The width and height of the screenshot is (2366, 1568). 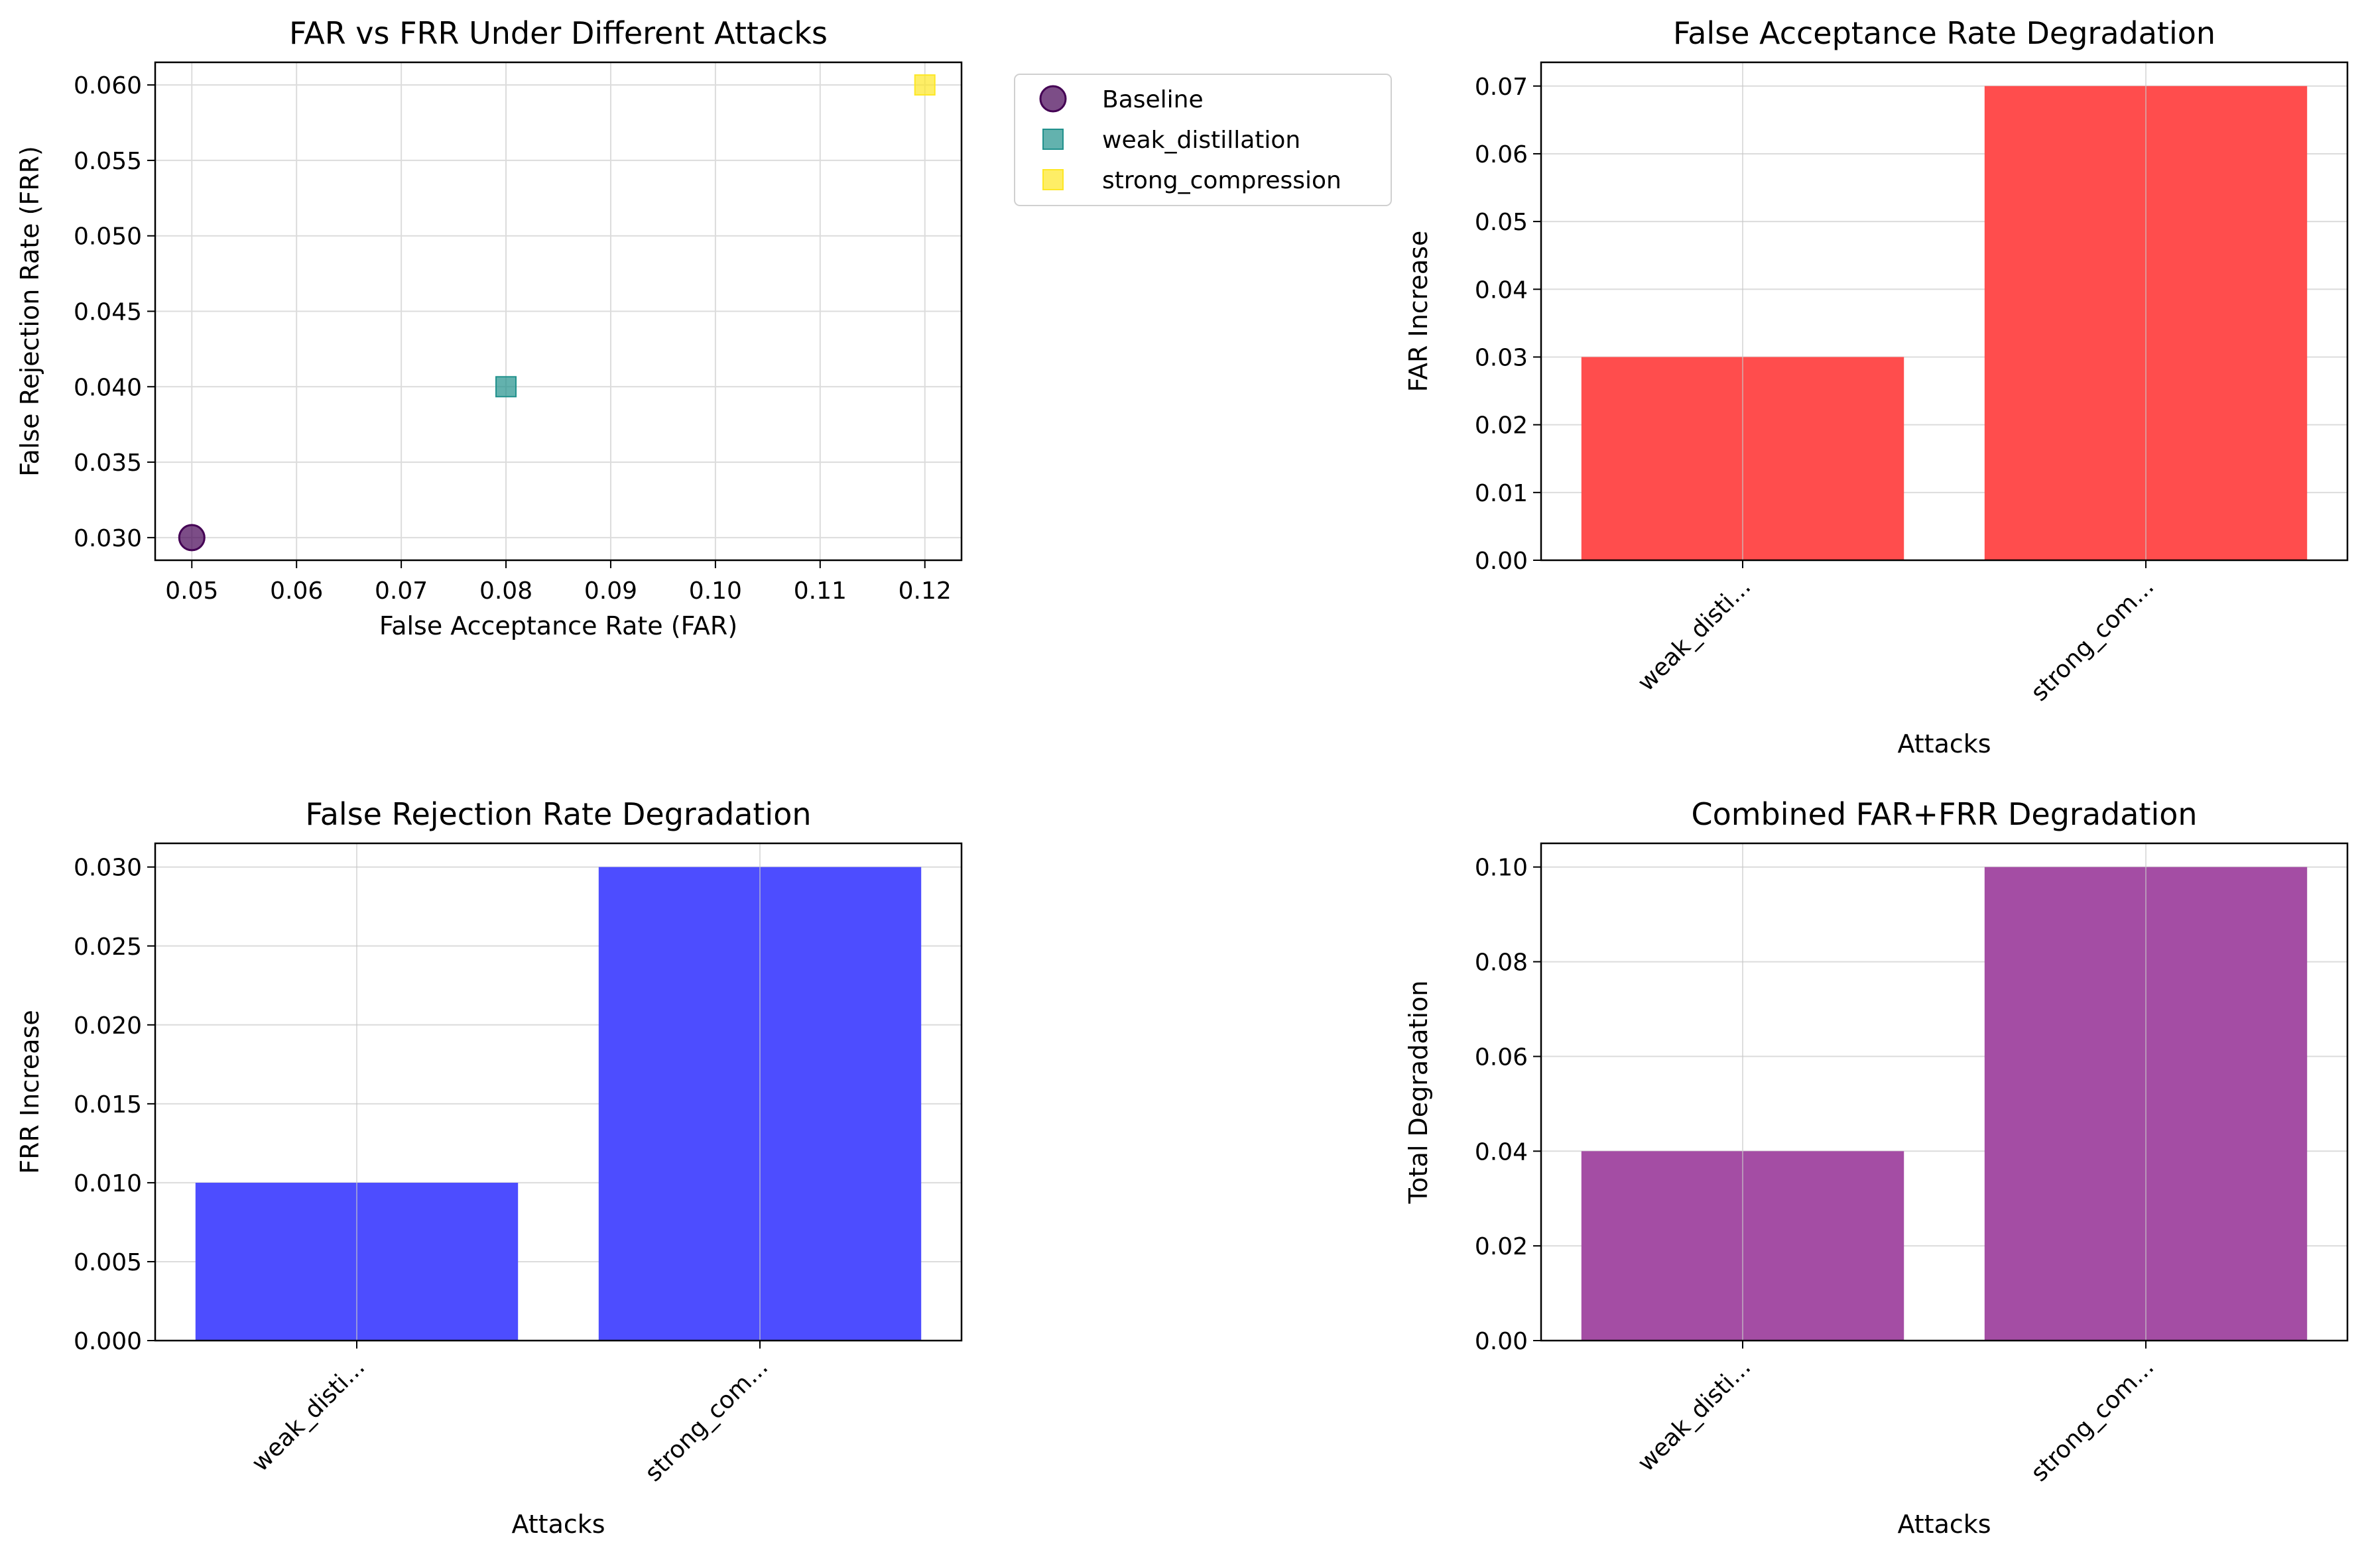 What do you see at coordinates (108, 85) in the screenshot?
I see `scatter-ytick-label: 0.060` at bounding box center [108, 85].